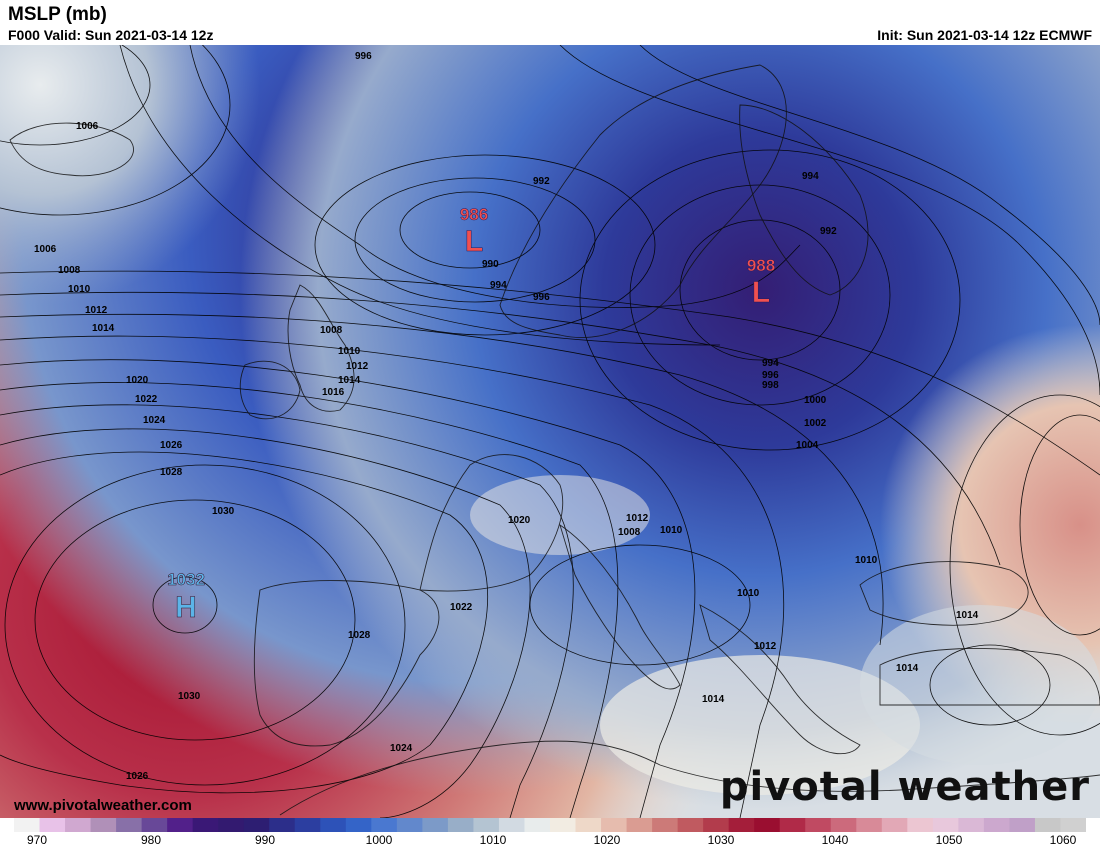 Image resolution: width=1100 pixels, height=850 pixels. I want to click on low-center: 988 L, so click(761, 283).